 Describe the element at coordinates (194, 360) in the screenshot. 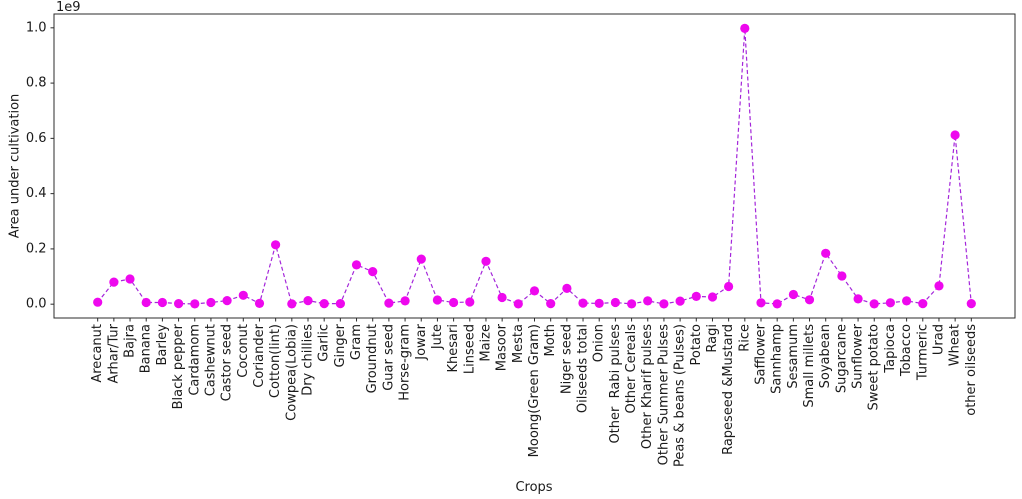

I see `x-tick-label: Cardamom` at that location.